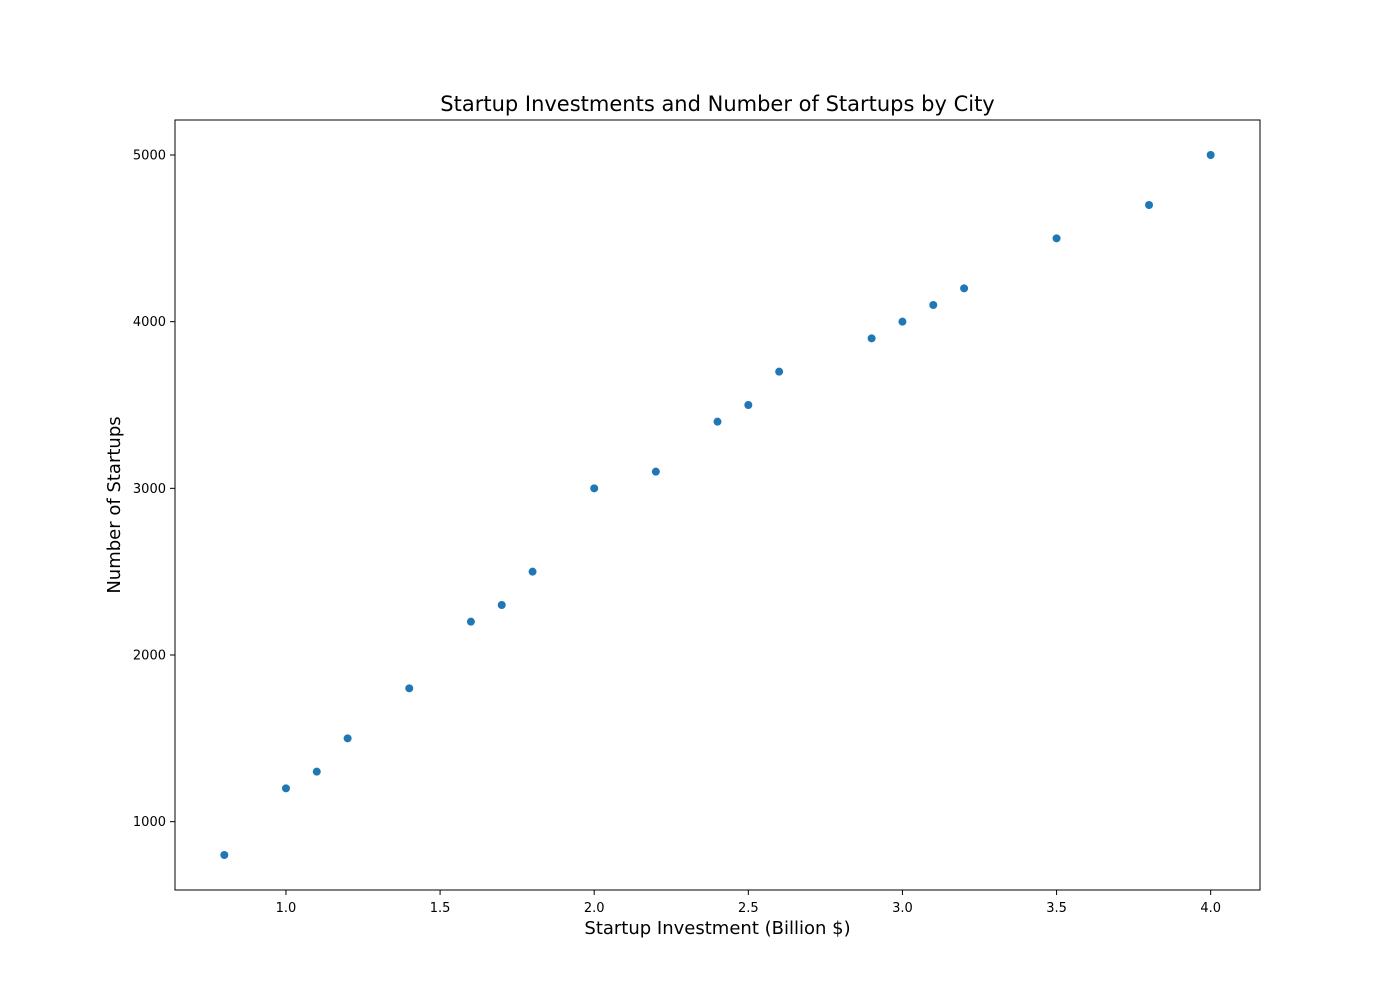 Image resolution: width=1400 pixels, height=1000 pixels. I want to click on x-tick-label: 3.5, so click(1056, 908).